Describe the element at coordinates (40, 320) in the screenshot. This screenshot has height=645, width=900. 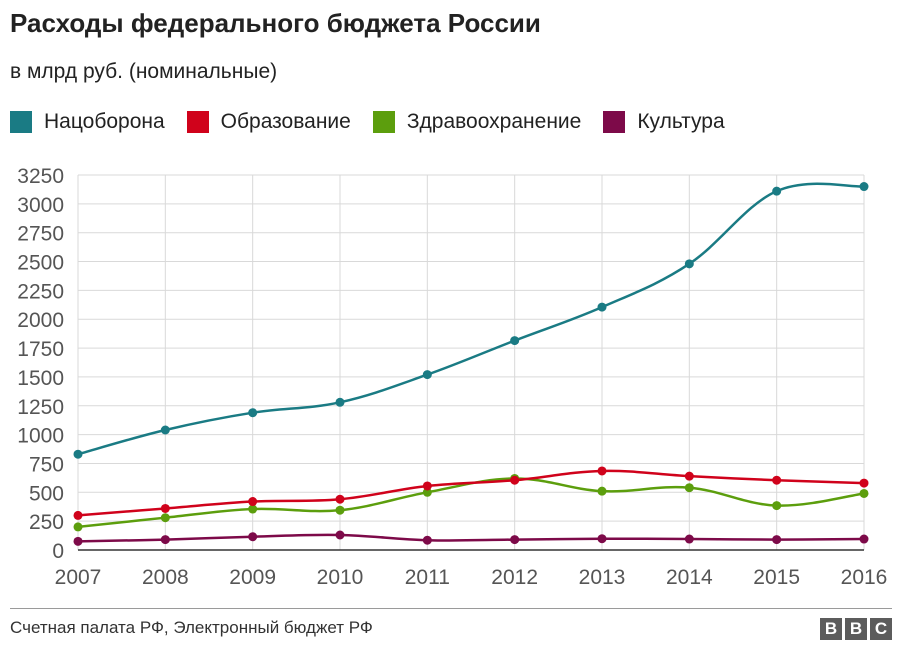
I see `y-tick-label: 2000` at that location.